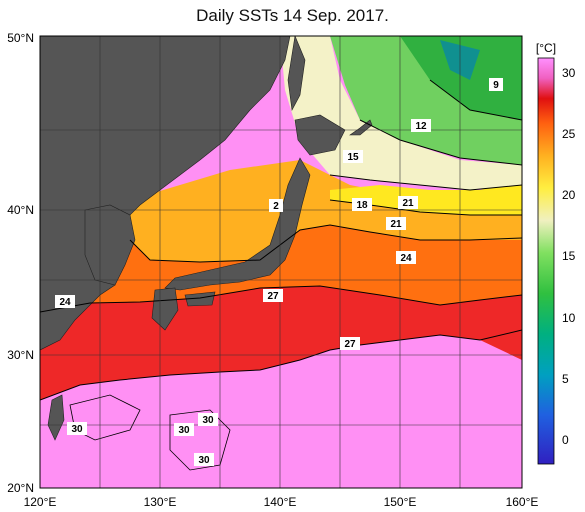 This screenshot has width=585, height=512. What do you see at coordinates (237, 224) in the screenshot?
I see `honshu` at bounding box center [237, 224].